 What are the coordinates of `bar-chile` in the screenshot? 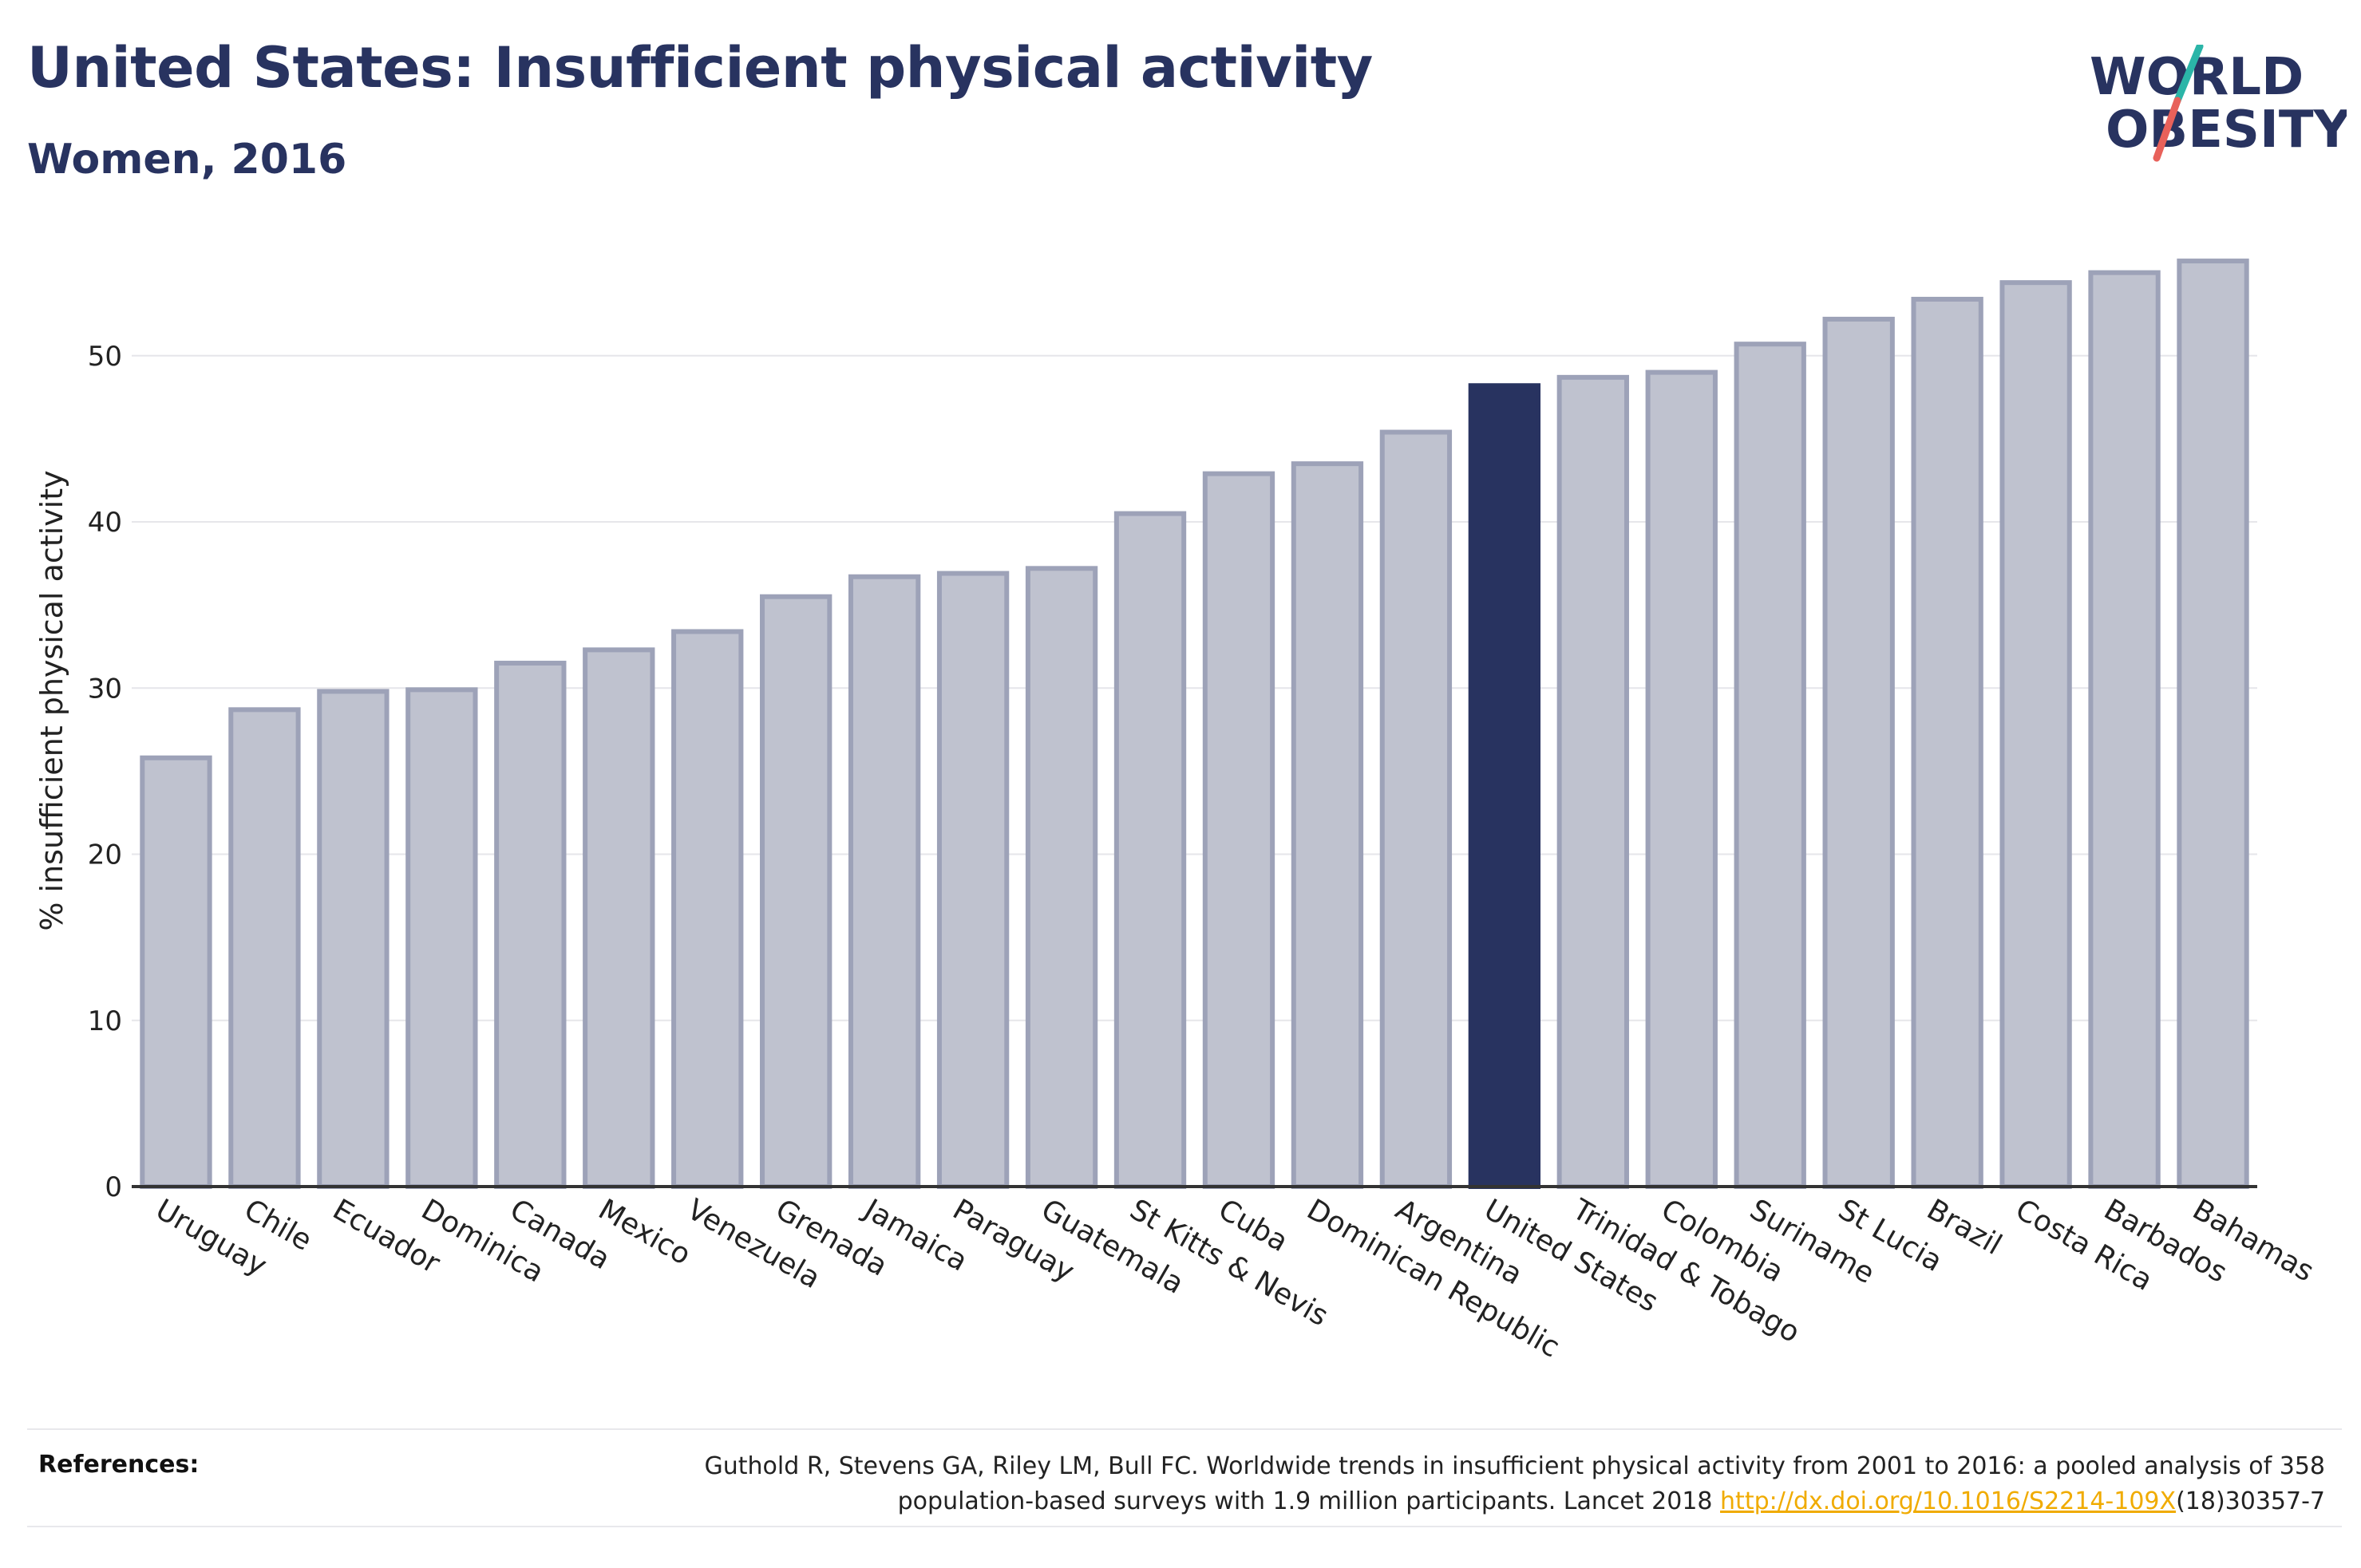 It's located at (264, 948).